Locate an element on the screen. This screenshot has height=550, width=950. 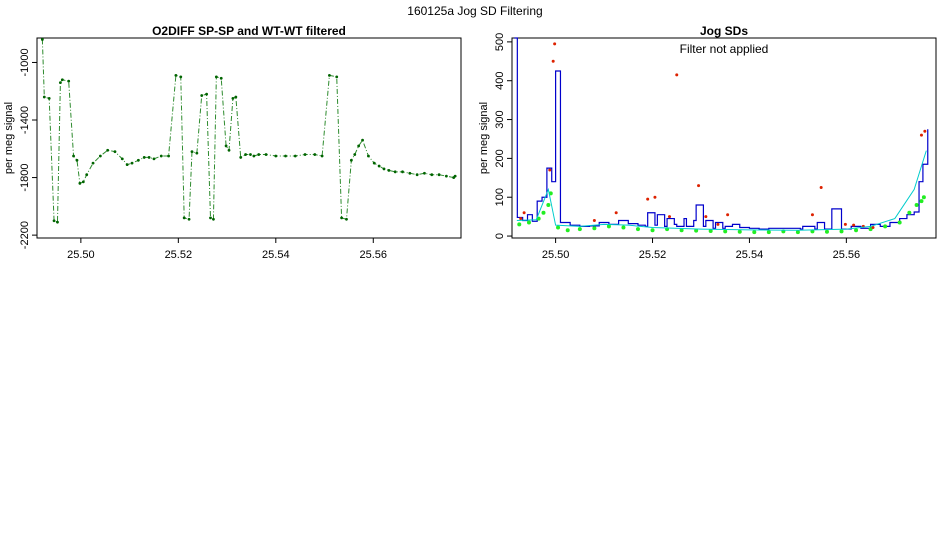
left-plot-area is located at coordinates (248, 131).